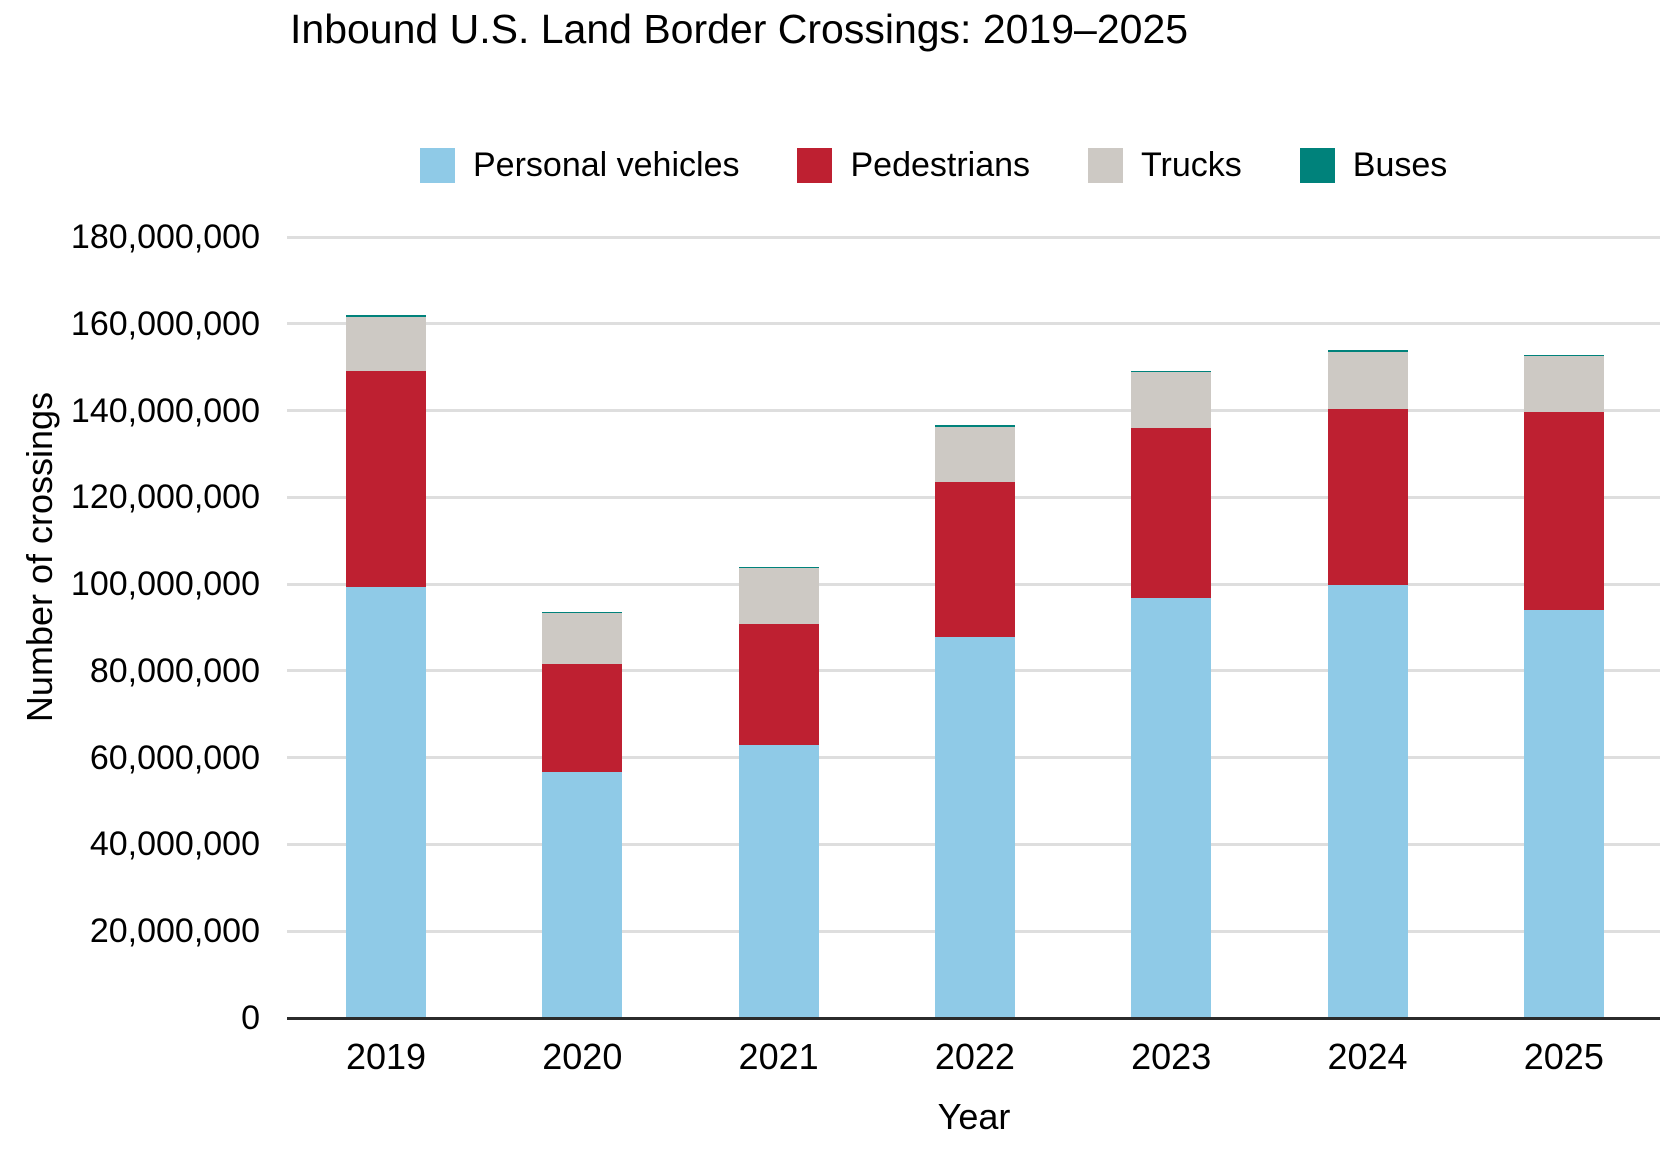 The height and width of the screenshot is (1151, 1660). Describe the element at coordinates (1367, 380) in the screenshot. I see `bar-segment-trucks-2024` at that location.